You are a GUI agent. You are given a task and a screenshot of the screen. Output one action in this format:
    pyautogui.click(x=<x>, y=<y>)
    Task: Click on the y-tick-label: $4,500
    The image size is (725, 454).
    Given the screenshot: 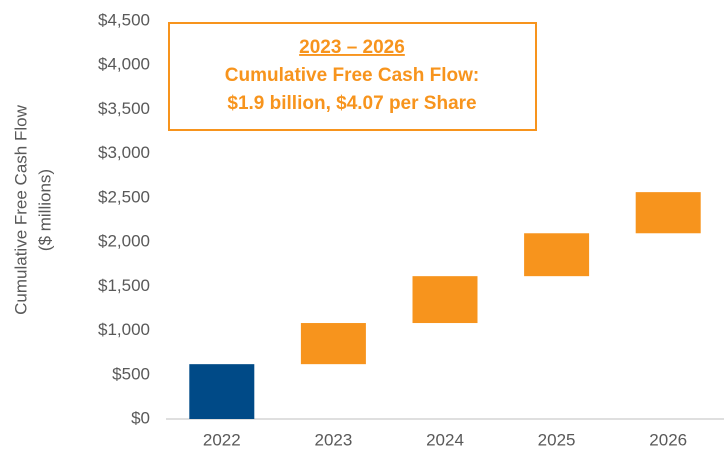 What is the action you would take?
    pyautogui.click(x=124, y=19)
    